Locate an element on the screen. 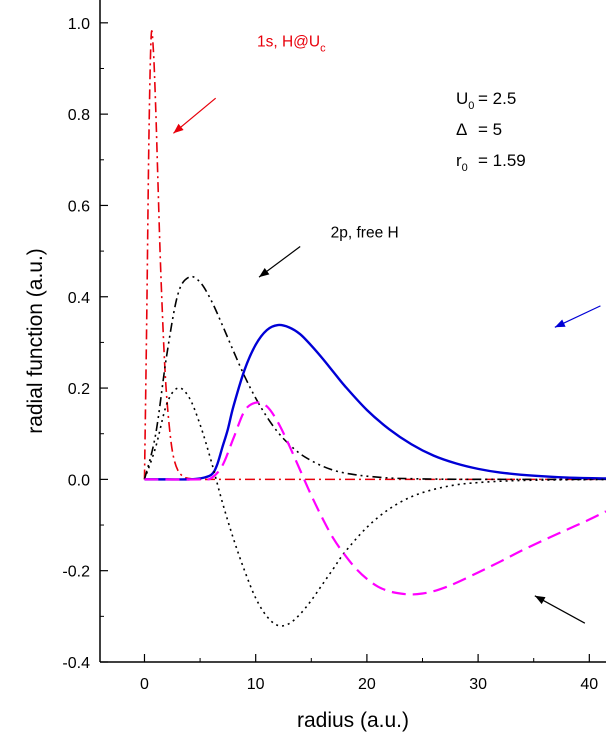 Image resolution: width=606 pixels, height=746 pixels. y-tick-label: 1.0 is located at coordinates (79, 24).